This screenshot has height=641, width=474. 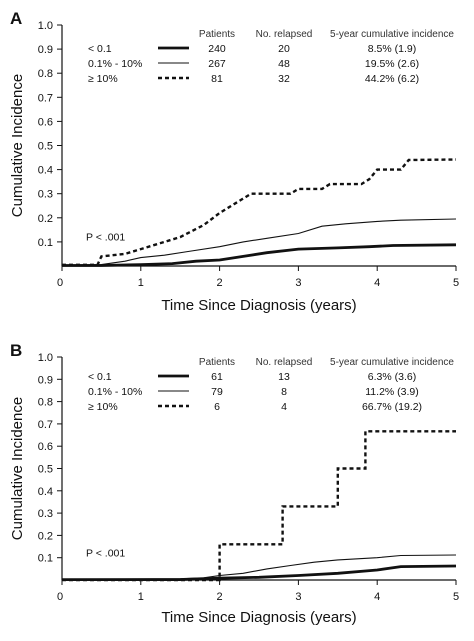 I want to click on relapsed-count: 48, so click(x=284, y=64).